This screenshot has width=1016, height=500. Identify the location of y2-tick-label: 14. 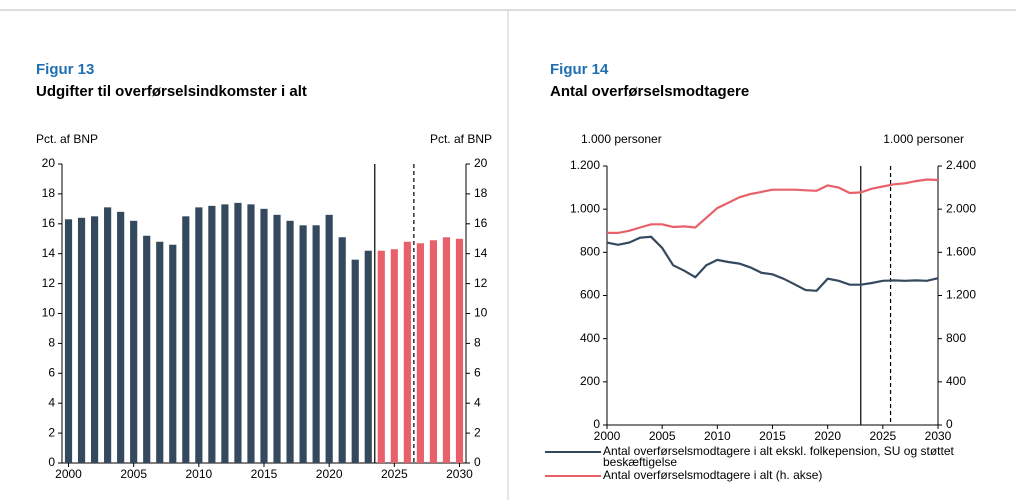
(481, 253).